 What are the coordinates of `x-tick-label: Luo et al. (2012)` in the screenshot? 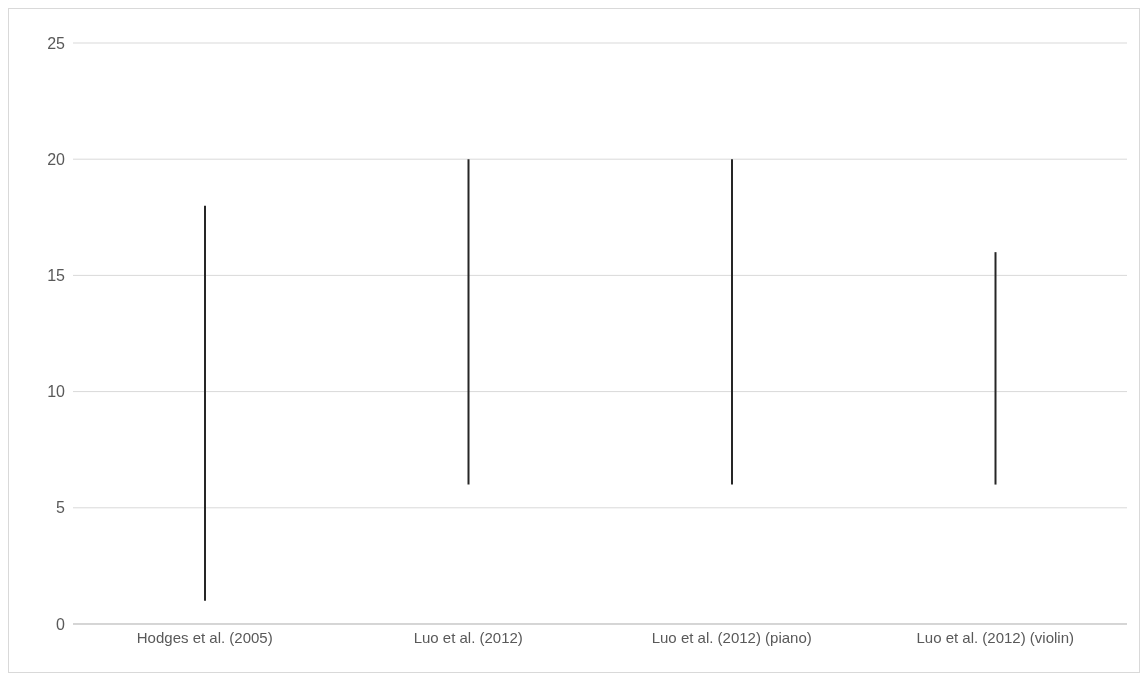 It's located at (468, 637).